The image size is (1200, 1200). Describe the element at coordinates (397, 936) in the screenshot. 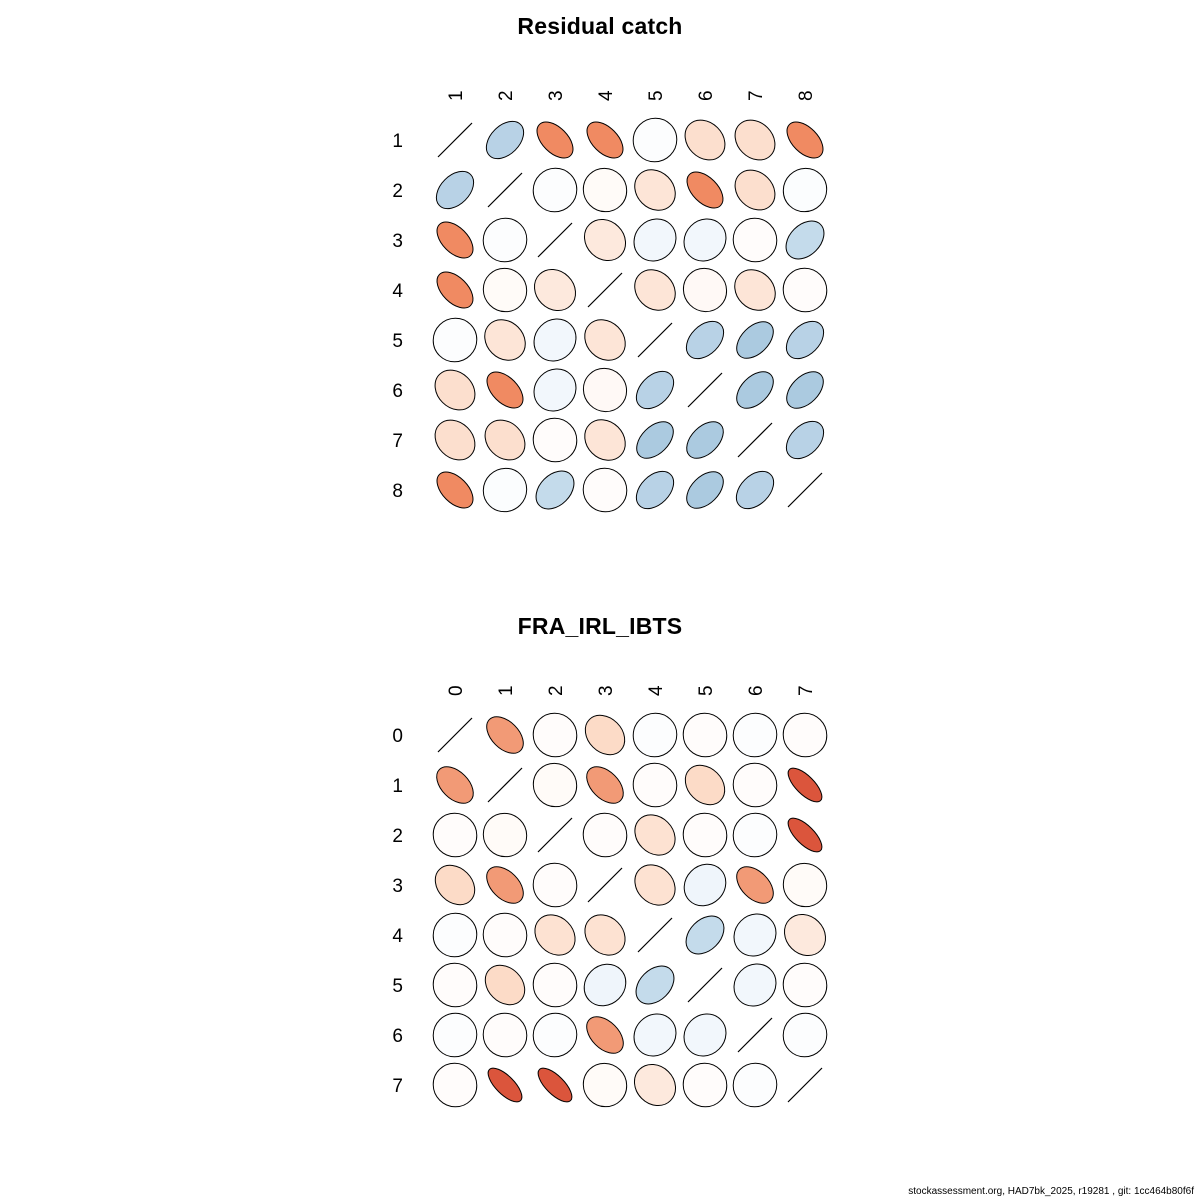

I see `row-label: 4` at that location.